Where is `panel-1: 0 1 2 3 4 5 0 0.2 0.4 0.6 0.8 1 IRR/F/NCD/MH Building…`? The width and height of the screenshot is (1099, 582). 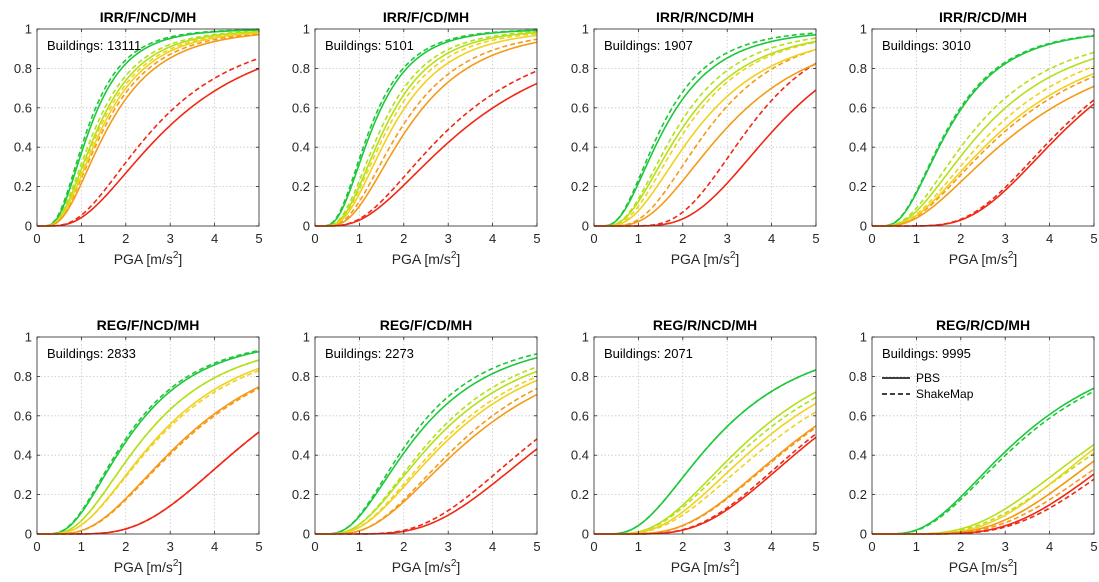
panel-1: 0 1 2 3 4 5 0 0.2 0.4 0.6 0.8 1 IRR/F/NCD/MH Building… is located at coordinates (138, 138).